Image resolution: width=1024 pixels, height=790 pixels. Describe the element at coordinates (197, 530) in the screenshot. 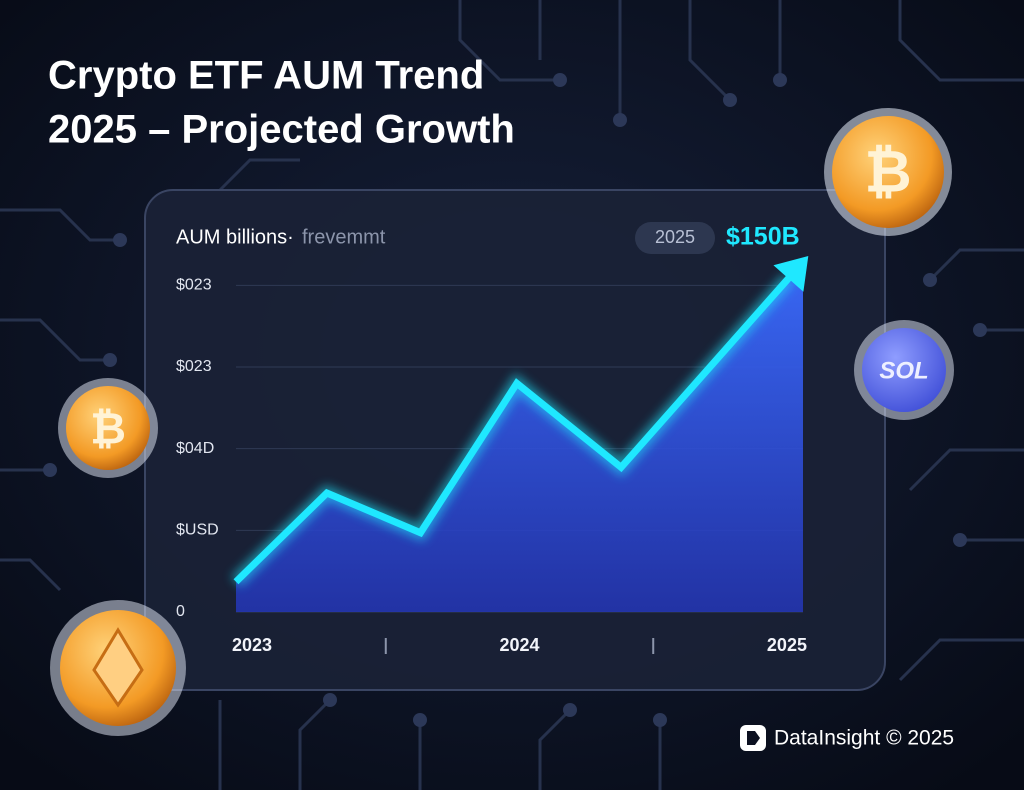

I see `y-tick-label: $USD` at that location.